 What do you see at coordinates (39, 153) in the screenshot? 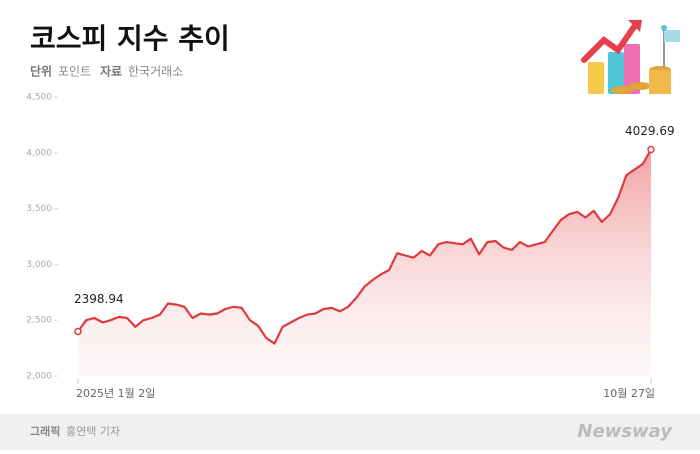
I see `y-tick-label: 4,000` at bounding box center [39, 153].